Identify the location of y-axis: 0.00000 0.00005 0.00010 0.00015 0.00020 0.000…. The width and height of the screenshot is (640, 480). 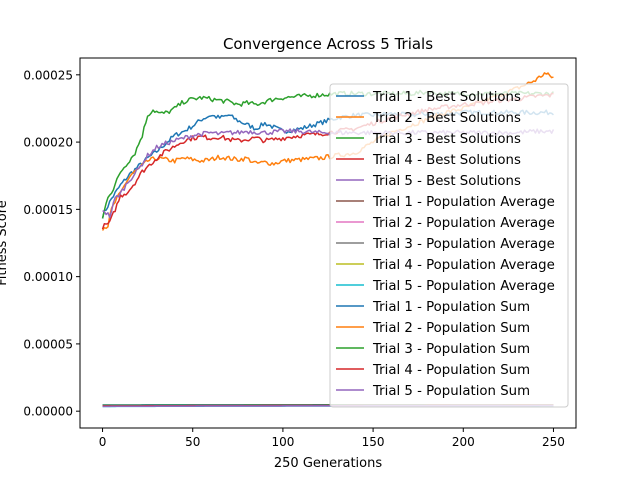
(51, 243).